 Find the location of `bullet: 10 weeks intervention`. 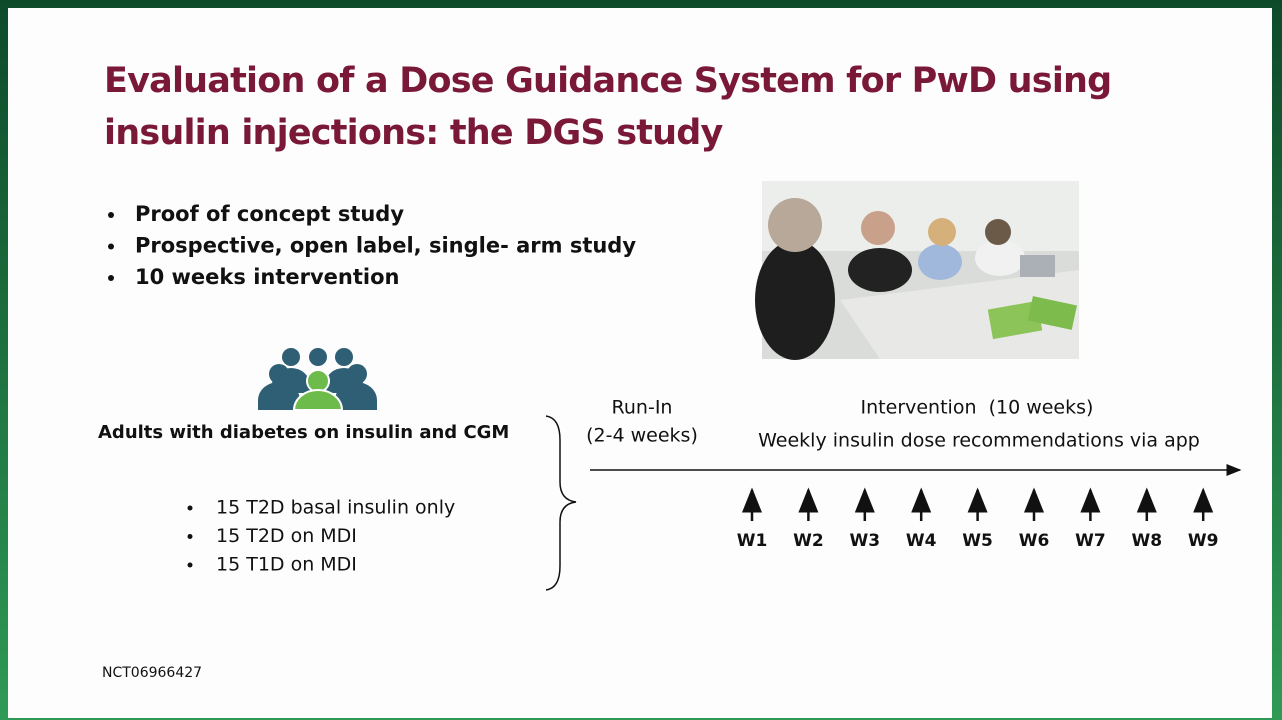

bullet: 10 weeks intervention is located at coordinates (267, 277).